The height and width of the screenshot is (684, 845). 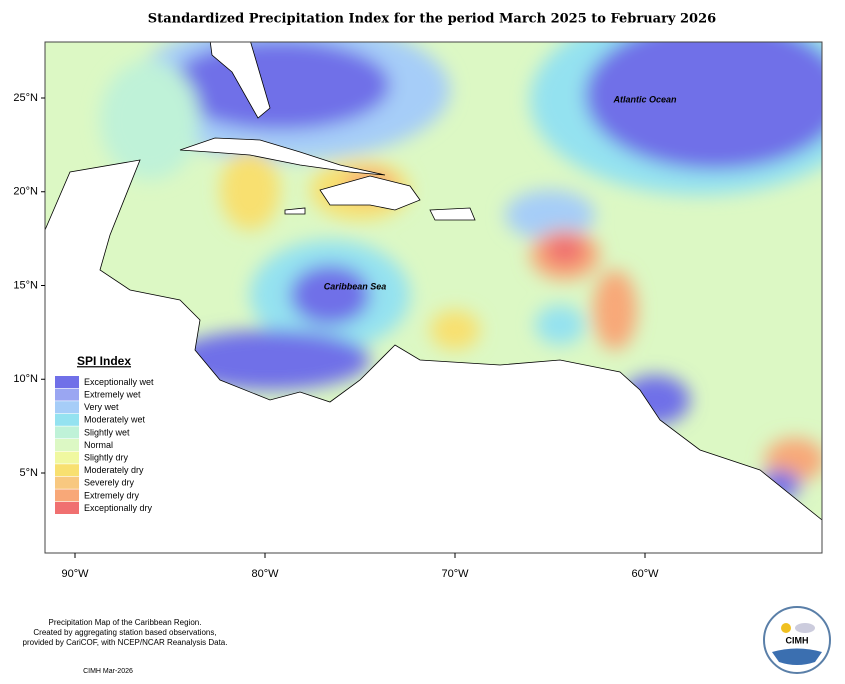 What do you see at coordinates (25, 285) in the screenshot?
I see `lat-label: 15°N` at bounding box center [25, 285].